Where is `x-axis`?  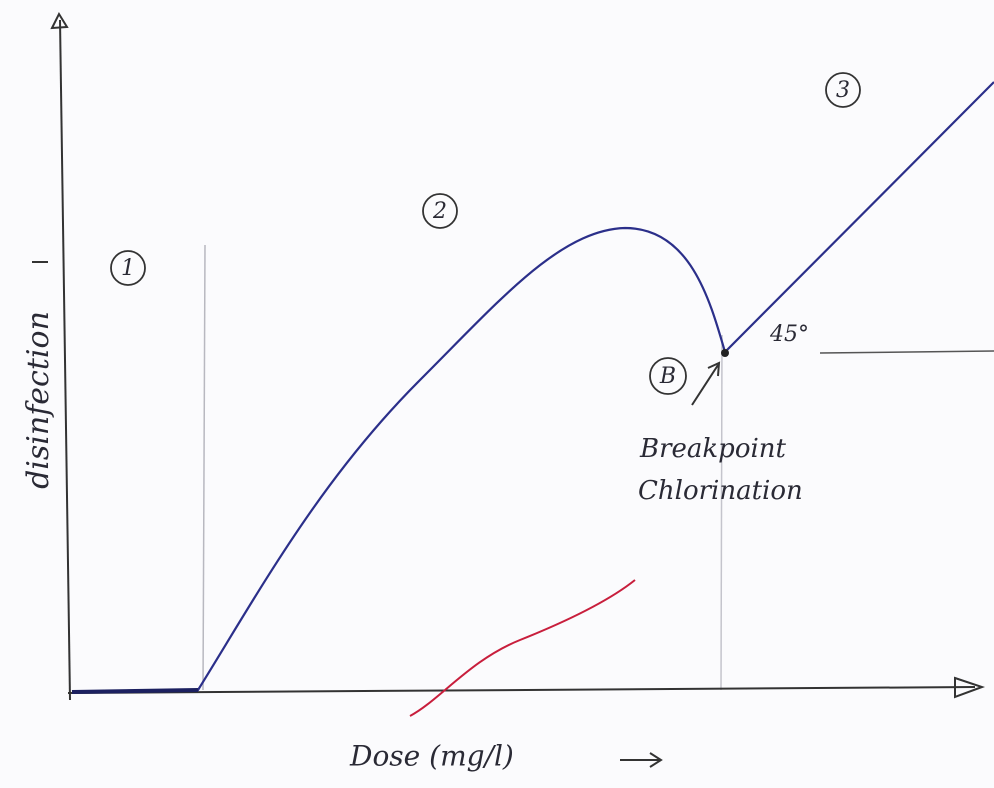
x-axis is located at coordinates (521, 690).